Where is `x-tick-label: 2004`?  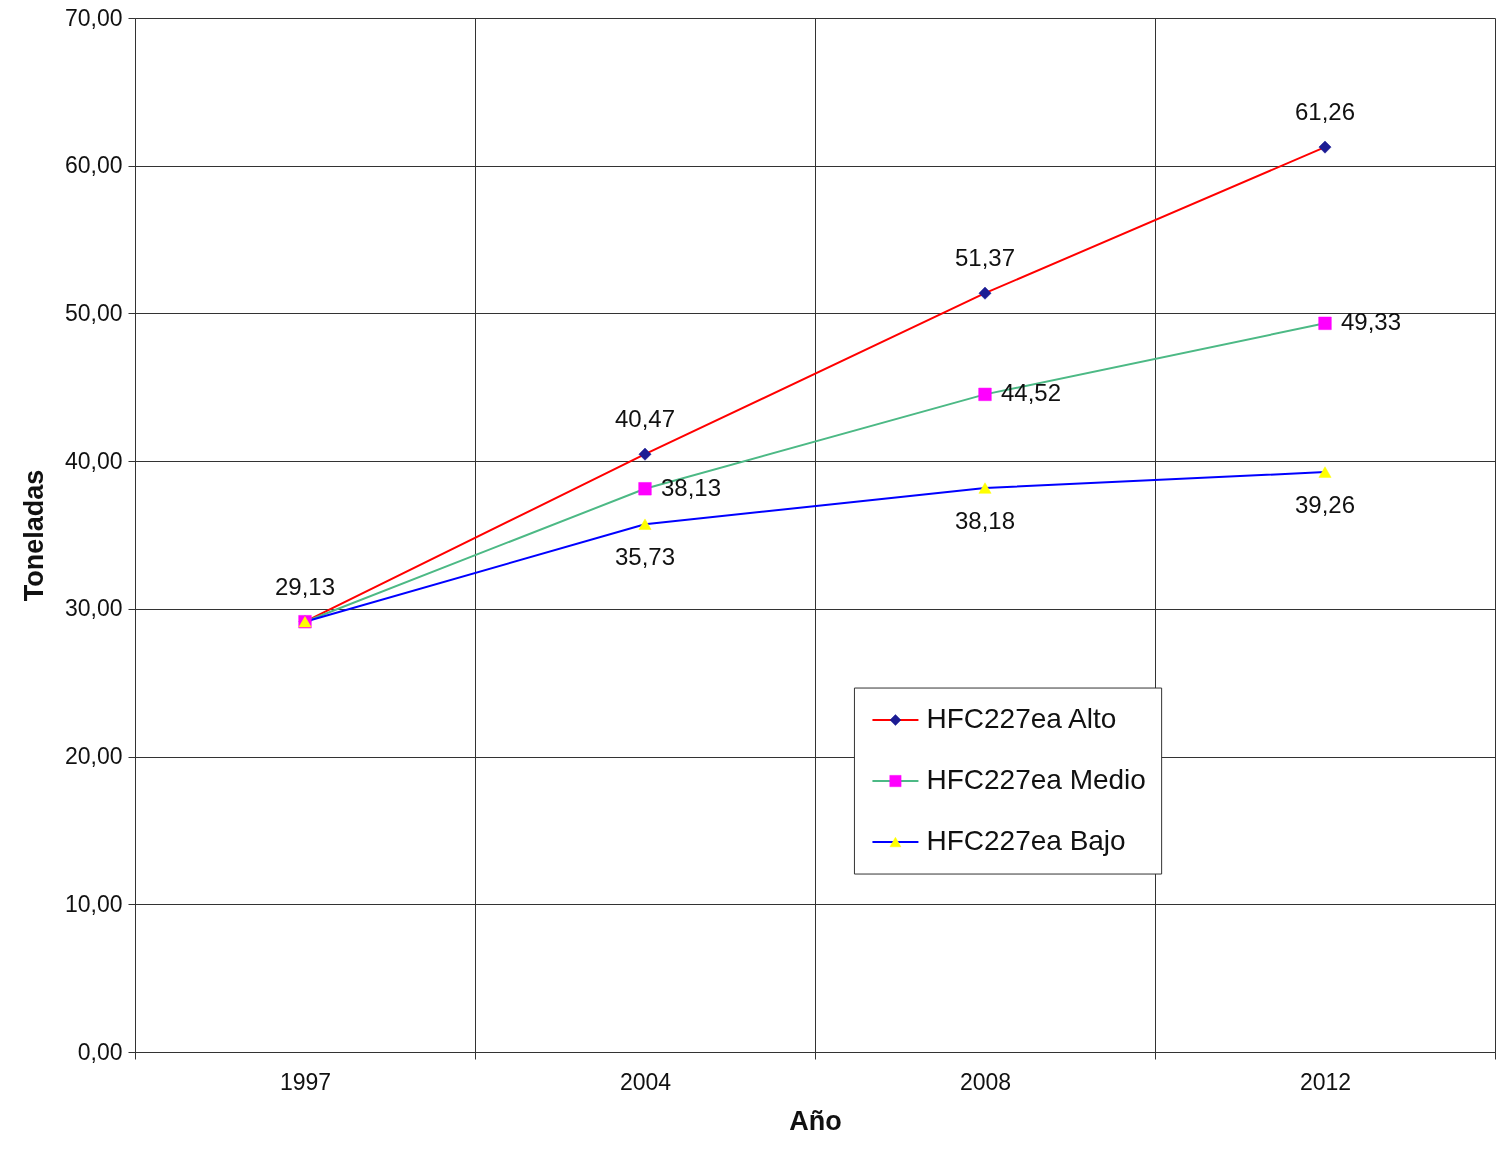 x-tick-label: 2004 is located at coordinates (645, 1081).